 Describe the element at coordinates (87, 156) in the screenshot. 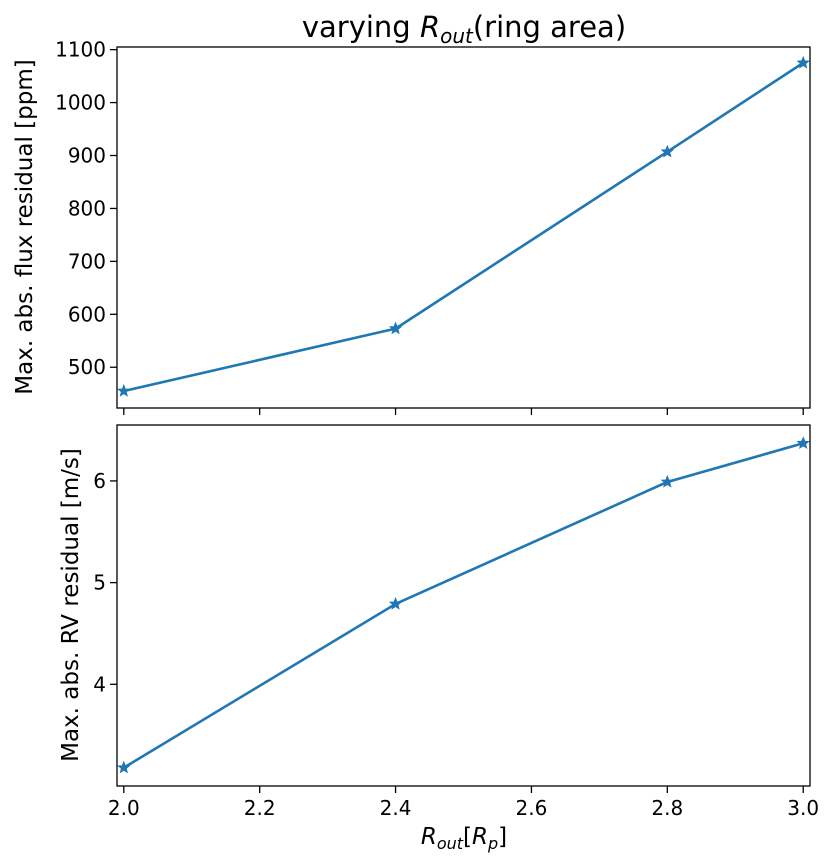

I see `flux-y-tick-label: 900` at that location.